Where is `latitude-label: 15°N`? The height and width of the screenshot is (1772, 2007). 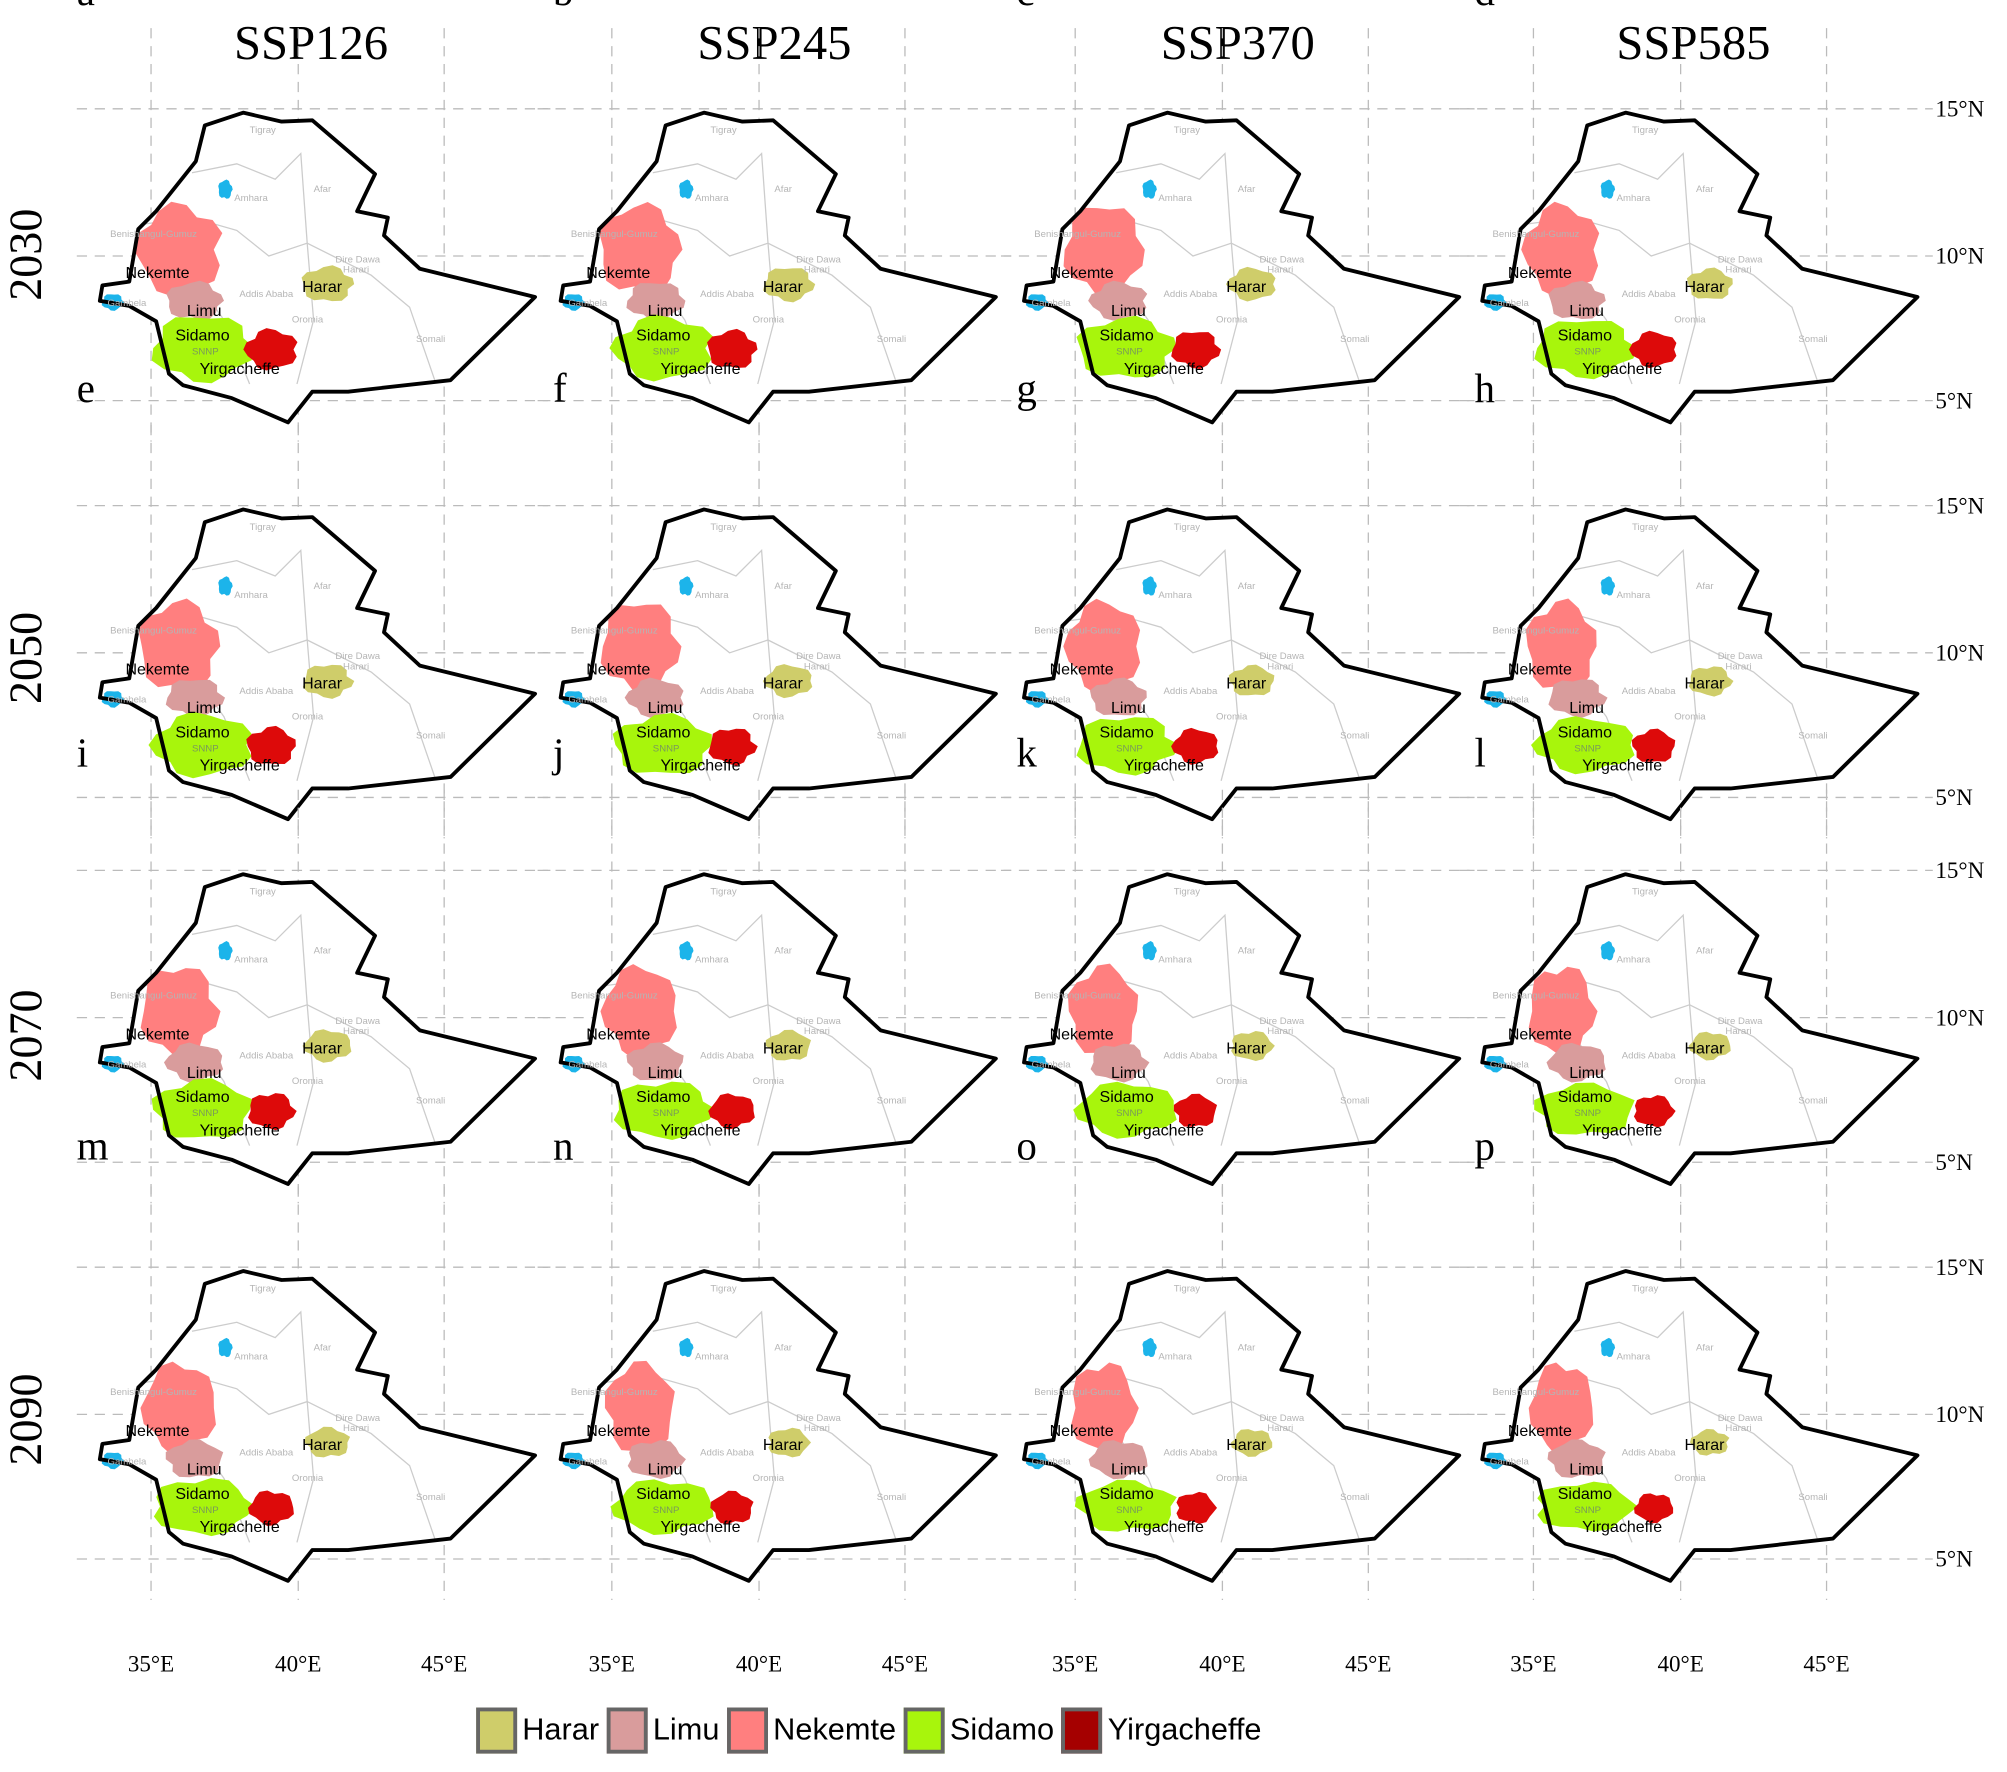 latitude-label: 15°N is located at coordinates (1960, 870).